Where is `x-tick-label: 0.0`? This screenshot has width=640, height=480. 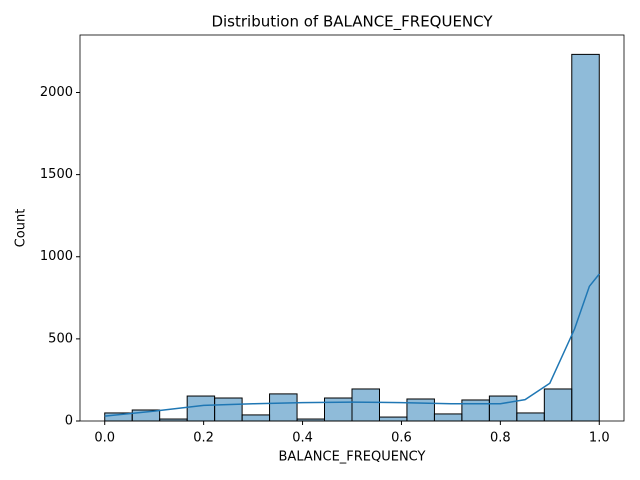
x-tick-label: 0.0 is located at coordinates (104, 438).